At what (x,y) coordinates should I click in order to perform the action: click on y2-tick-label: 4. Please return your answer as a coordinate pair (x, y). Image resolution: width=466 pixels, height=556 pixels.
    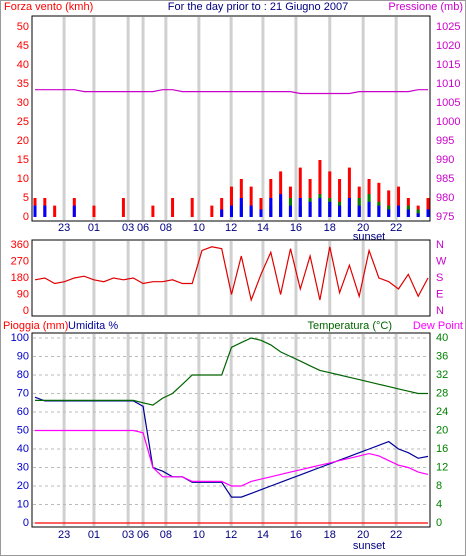
    Looking at the image, I should click on (439, 504).